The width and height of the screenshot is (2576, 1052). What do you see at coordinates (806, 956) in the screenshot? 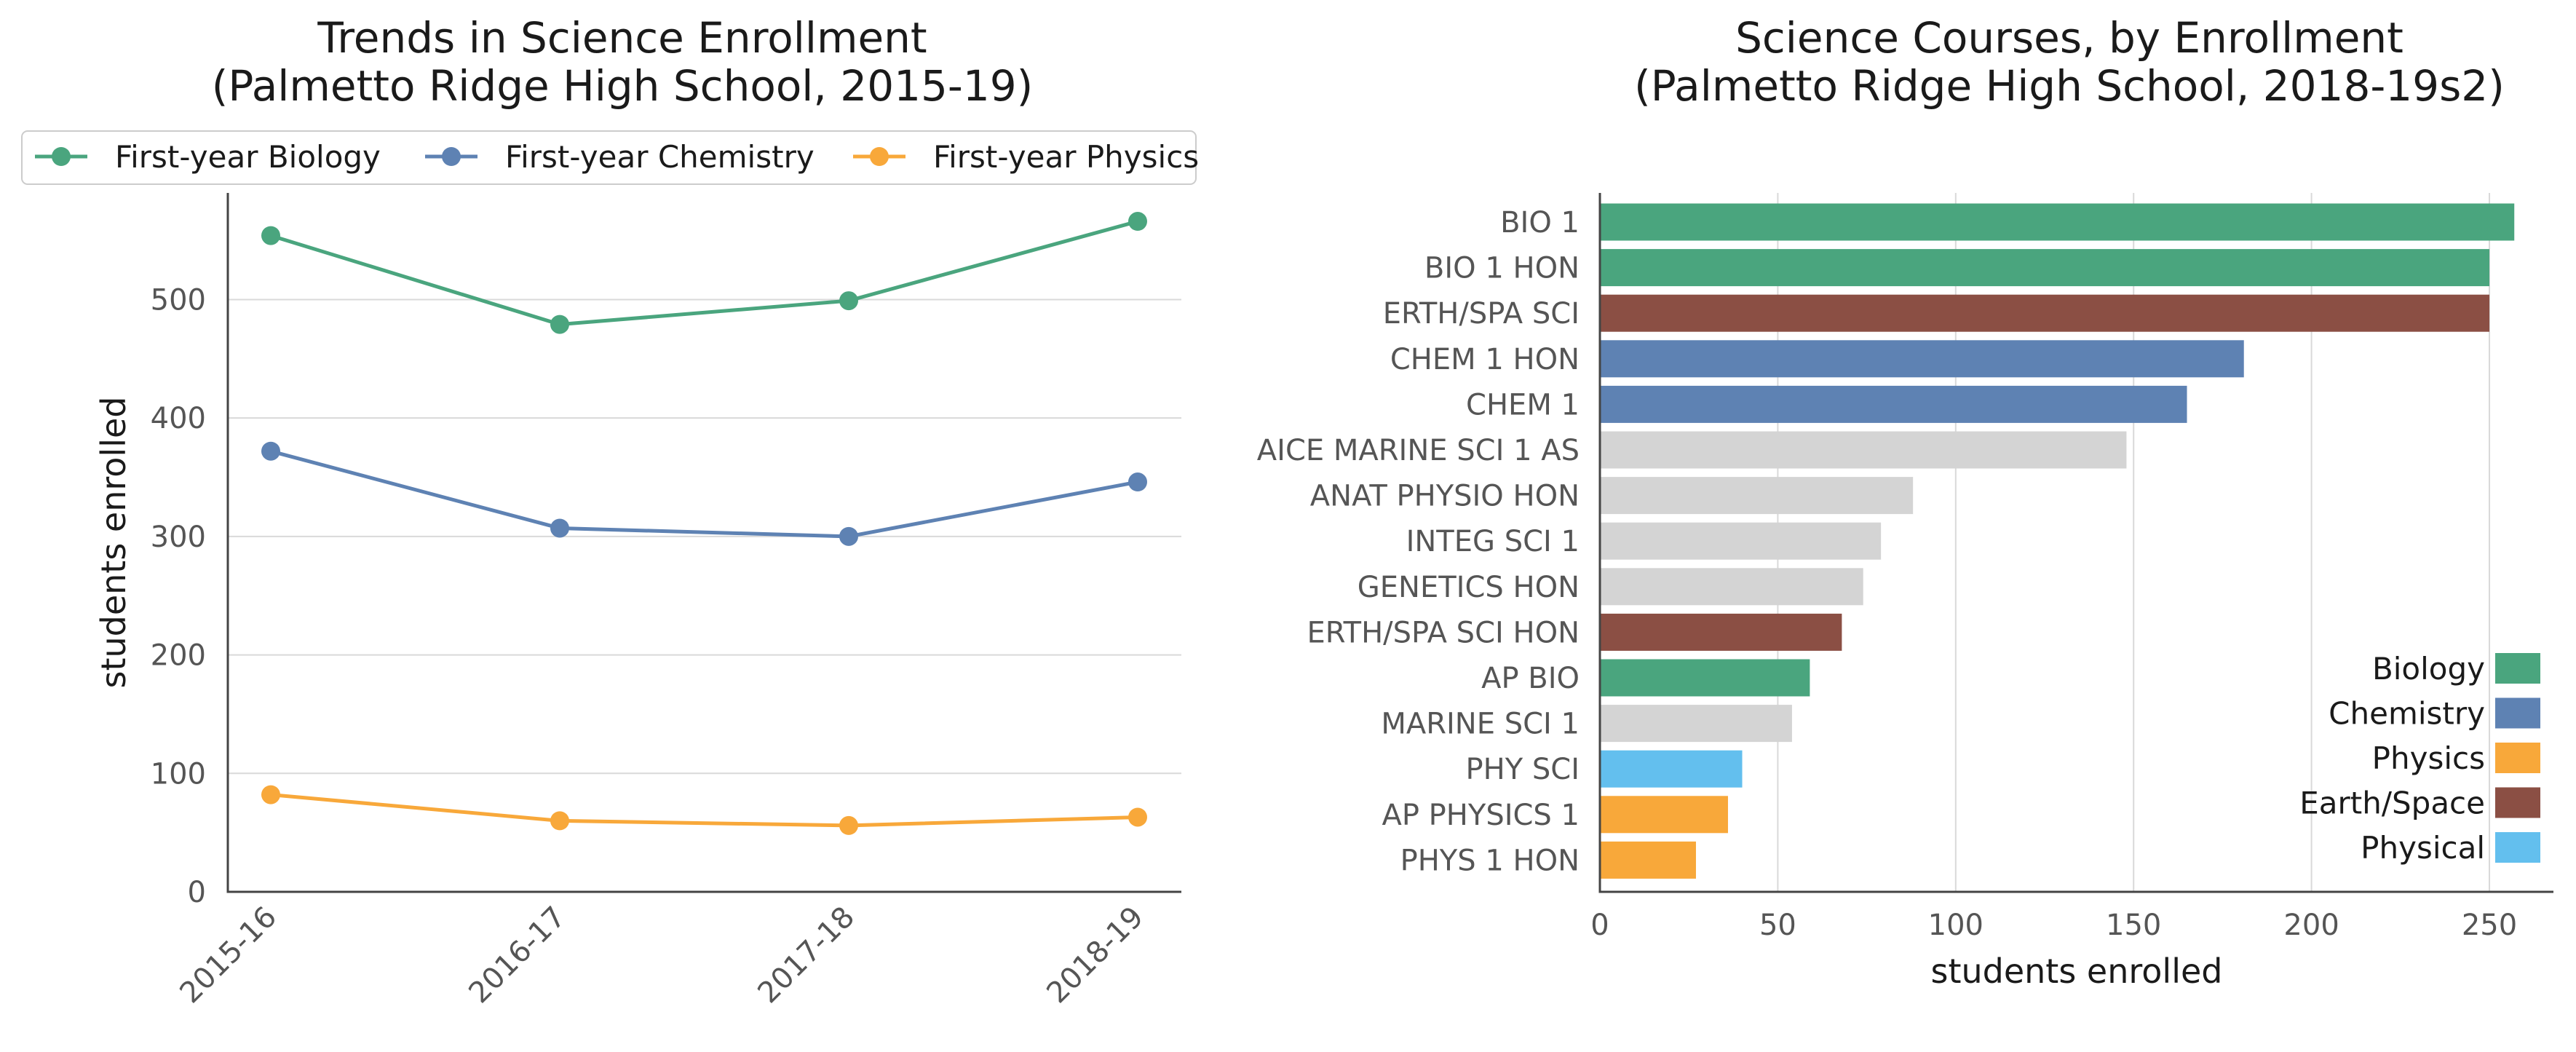
I see `x-tick-label: 2017-18` at bounding box center [806, 956].